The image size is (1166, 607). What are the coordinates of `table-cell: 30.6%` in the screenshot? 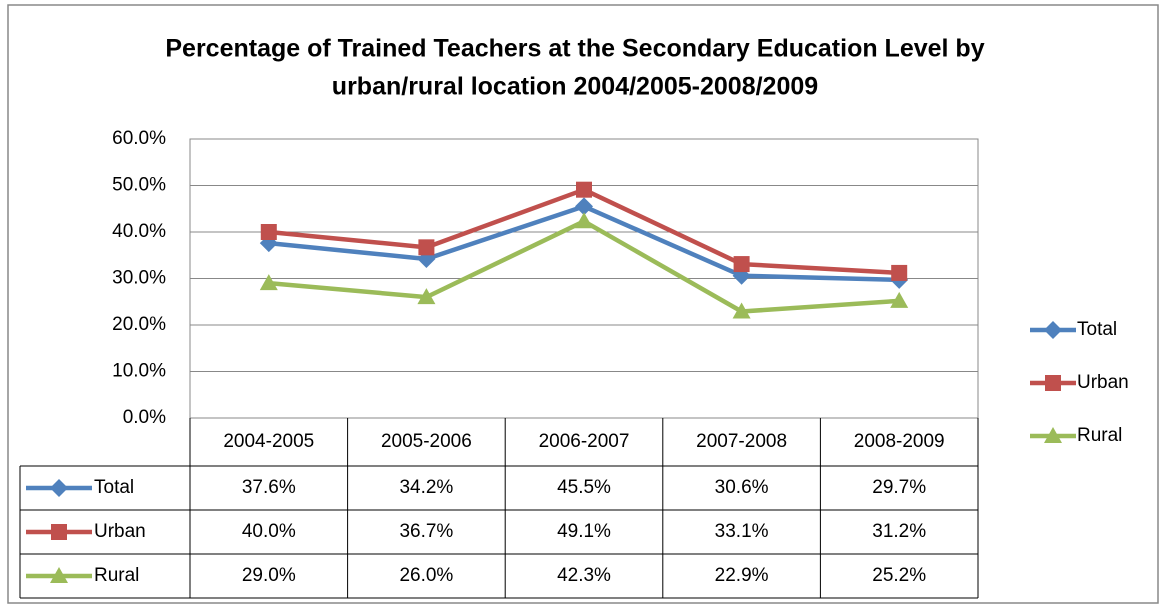 It's located at (742, 487).